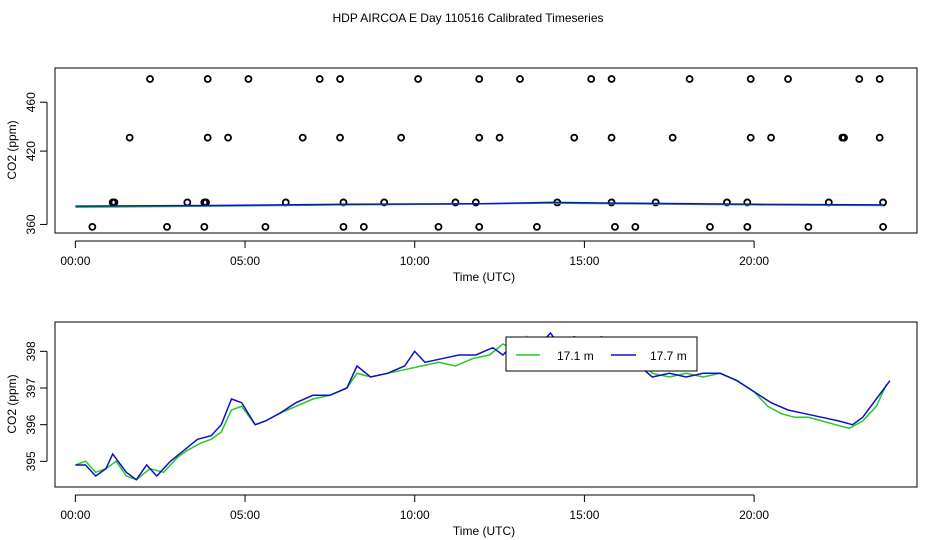 The width and height of the screenshot is (936, 540). What do you see at coordinates (484, 531) in the screenshot?
I see `bottom-xlabel: Time (UTC)` at bounding box center [484, 531].